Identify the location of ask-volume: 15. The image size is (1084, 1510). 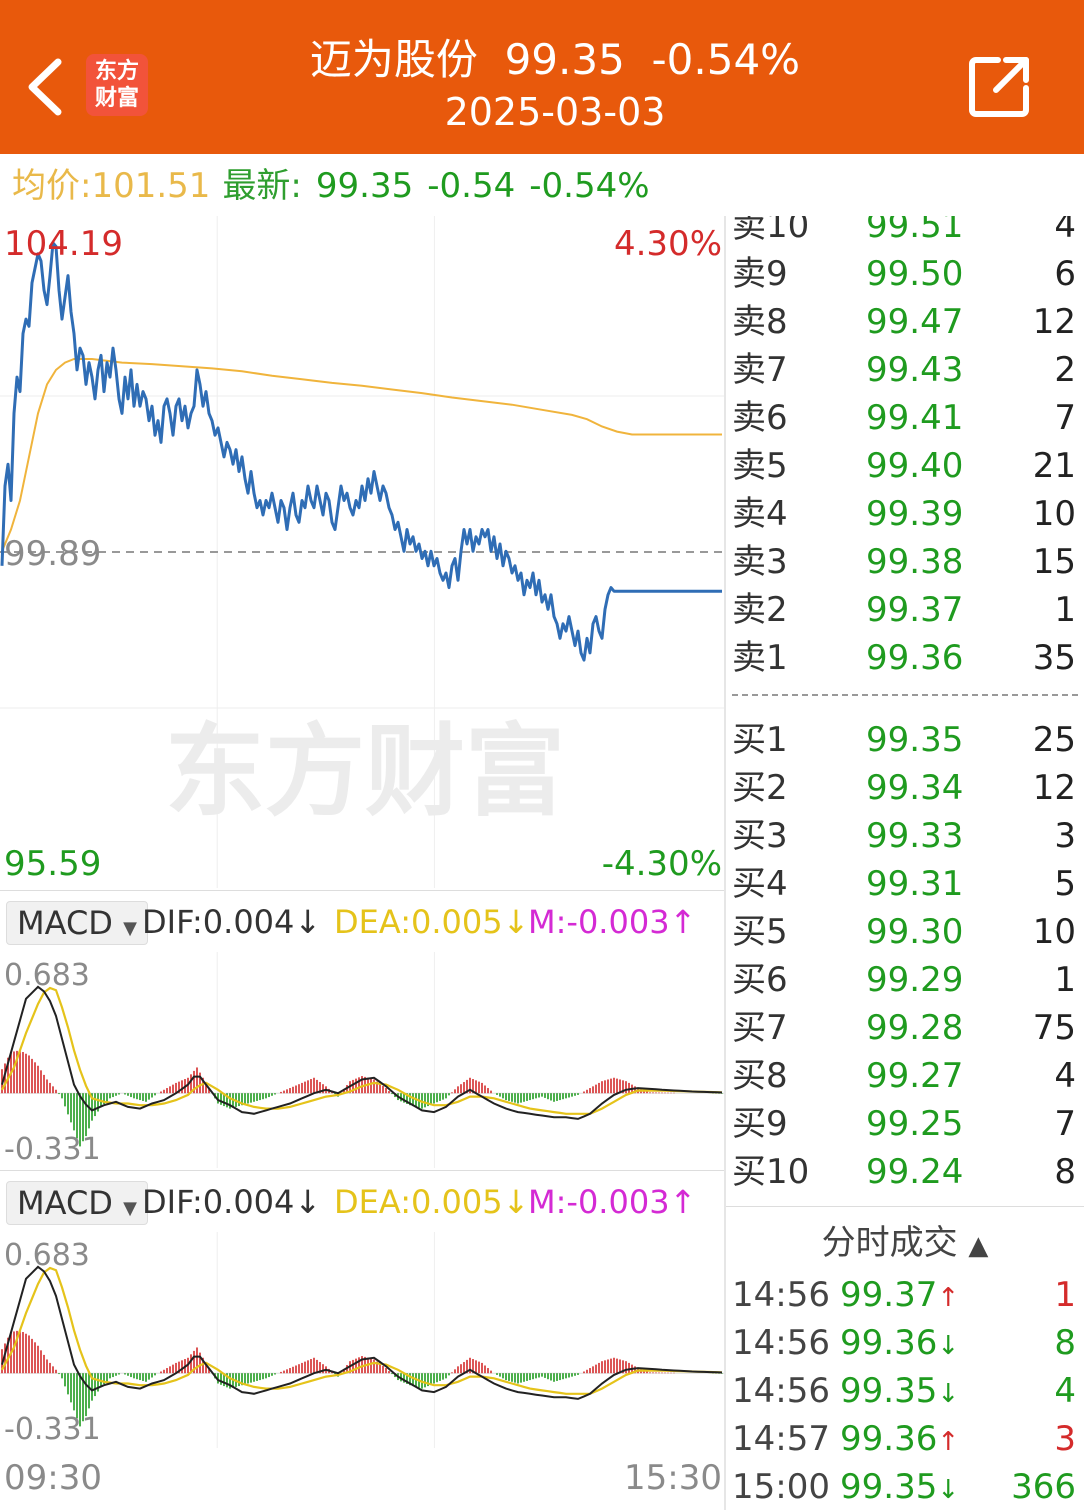
(1054, 562).